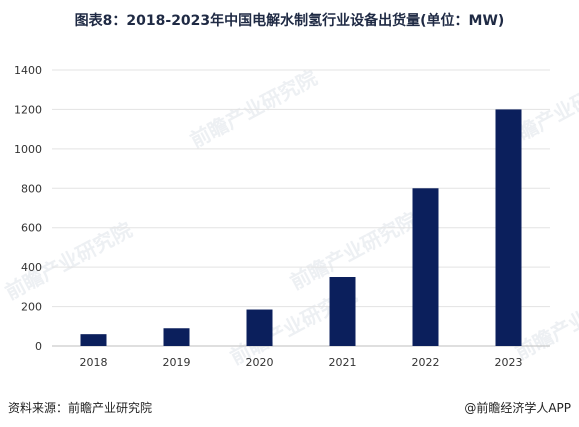  I want to click on y-tick-label: 200, so click(31, 307).